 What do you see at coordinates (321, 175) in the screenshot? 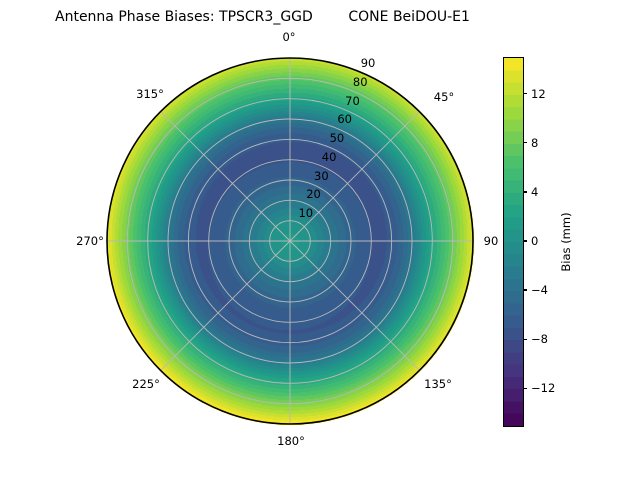
I see `r-tick-label: 30` at bounding box center [321, 175].